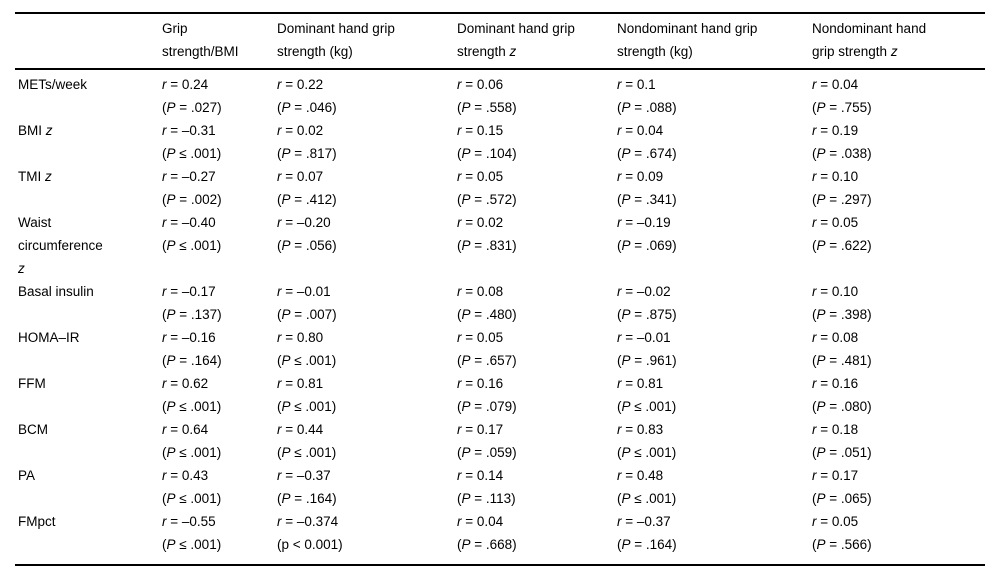  Describe the element at coordinates (487, 107) in the screenshot. I see `p-value: (P = .558)` at that location.